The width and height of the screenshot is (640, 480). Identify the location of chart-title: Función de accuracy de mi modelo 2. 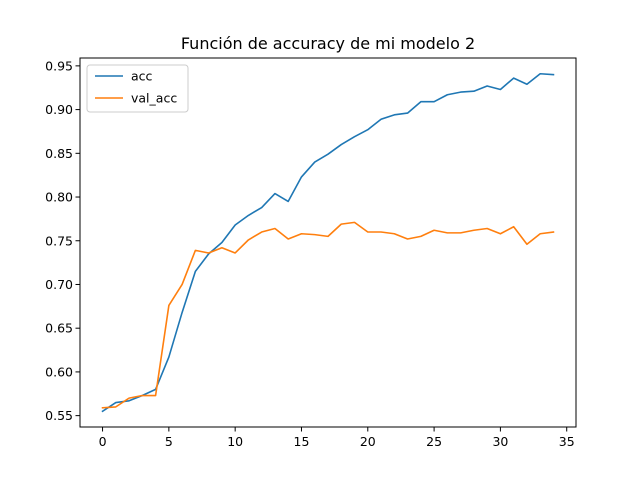
(328, 43).